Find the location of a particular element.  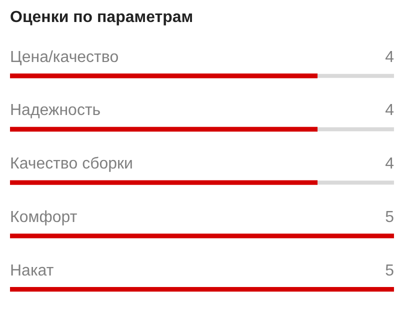

y-tick-label: Комфорт is located at coordinates (44, 217).